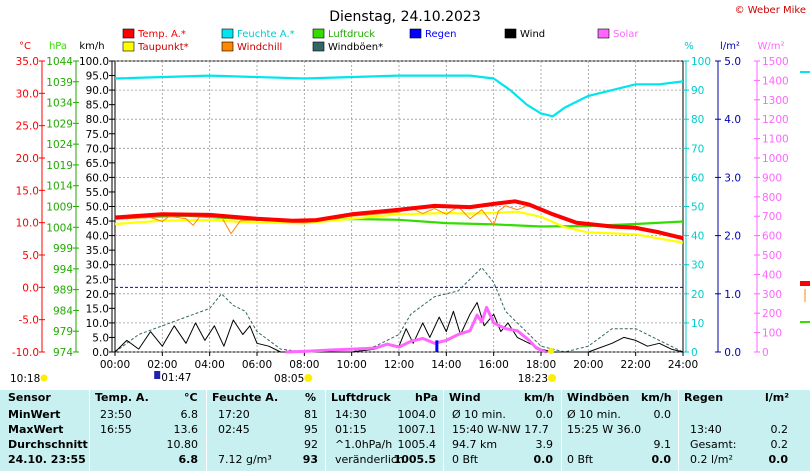 This screenshot has width=810, height=471. I want to click on wind-axis-tick-label: 70.0, so click(97, 149).